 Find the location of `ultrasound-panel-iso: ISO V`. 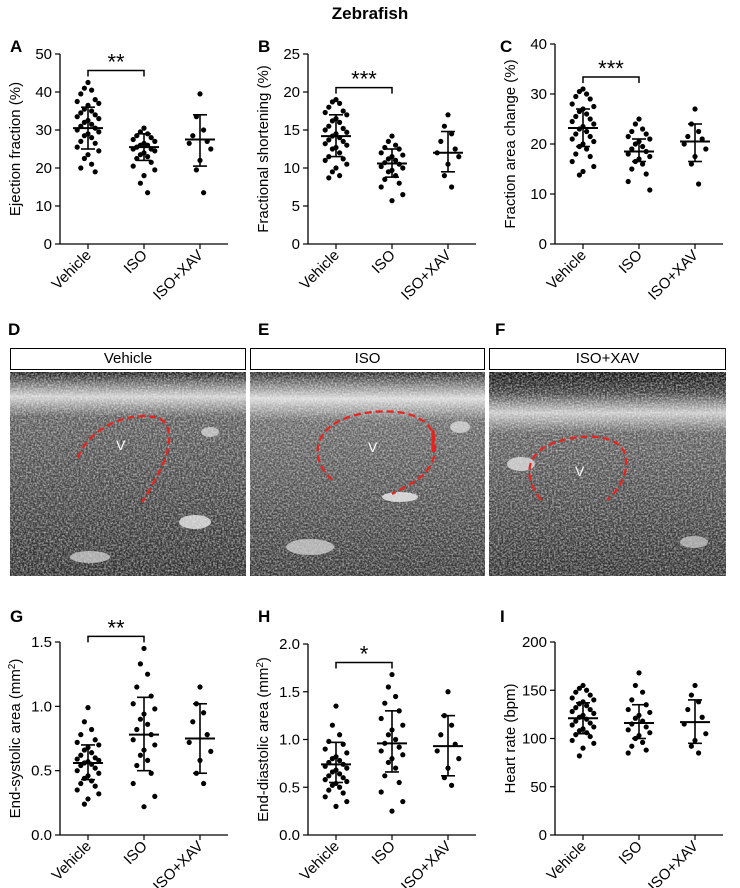

ultrasound-panel-iso: ISO V is located at coordinates (367, 462).